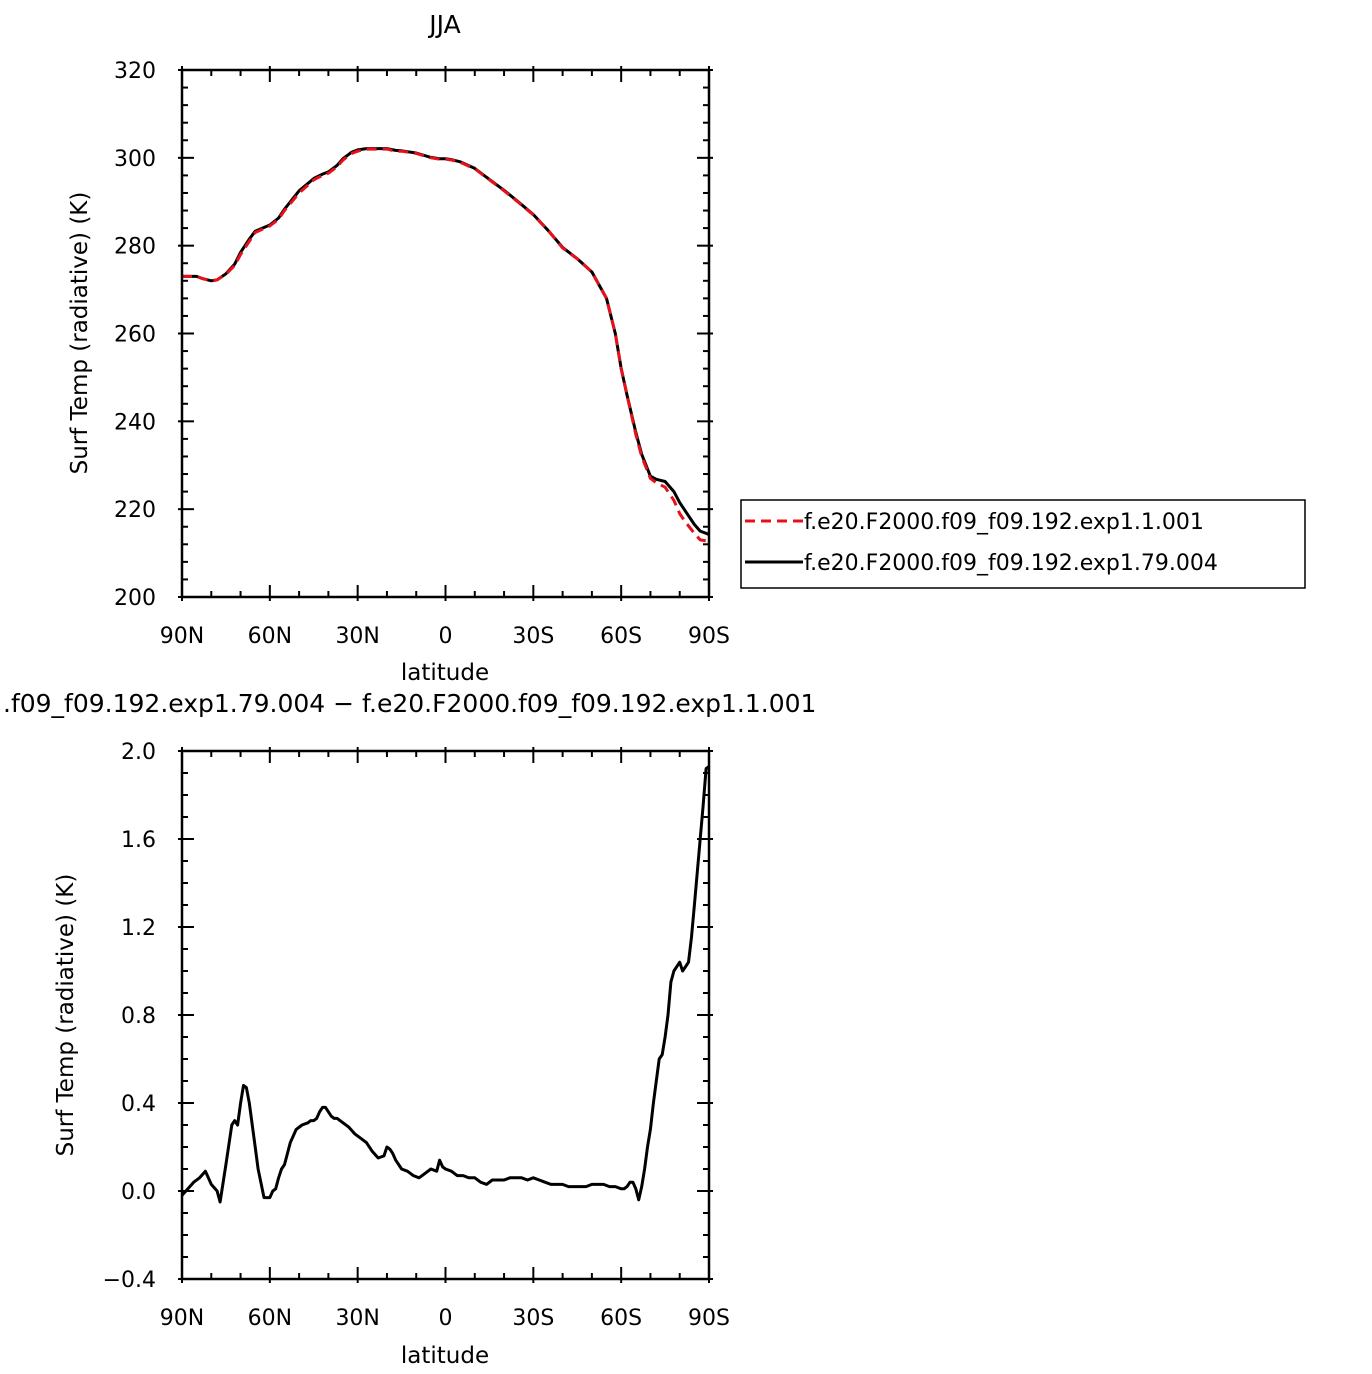 This screenshot has height=1374, width=1372. Describe the element at coordinates (1004, 522) in the screenshot. I see `legend-label-series-1: f.e20.F2000.f09_f09.192.exp1.1.001` at that location.